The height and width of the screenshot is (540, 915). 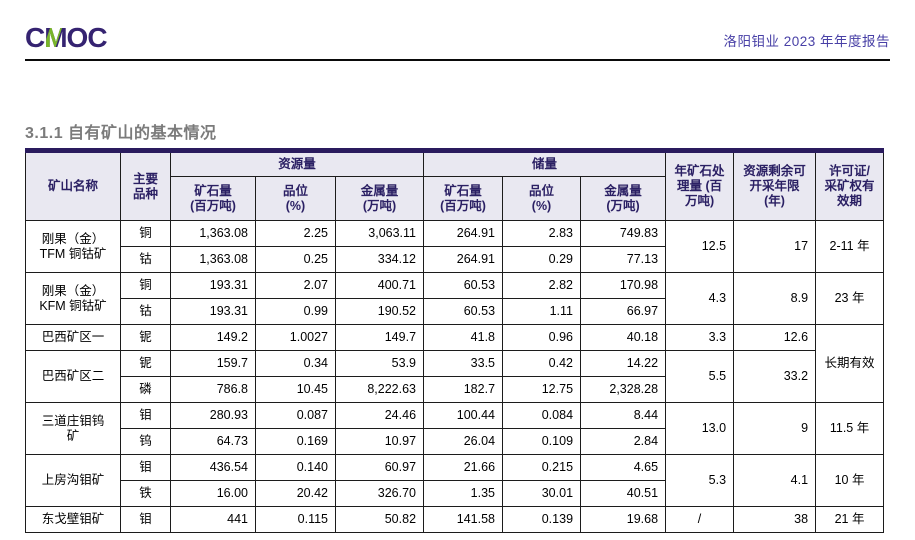 I want to click on resources-ore-cell: 64.73, so click(x=213, y=441).